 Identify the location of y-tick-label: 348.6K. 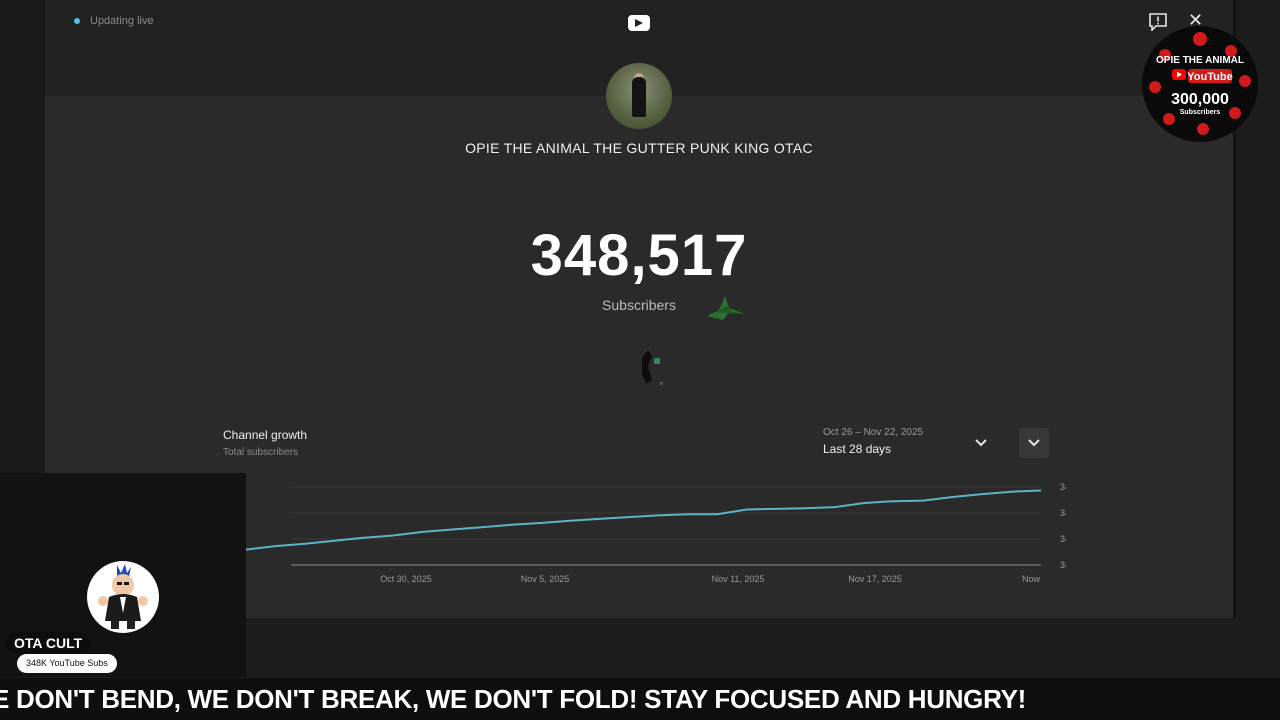
(1063, 487).